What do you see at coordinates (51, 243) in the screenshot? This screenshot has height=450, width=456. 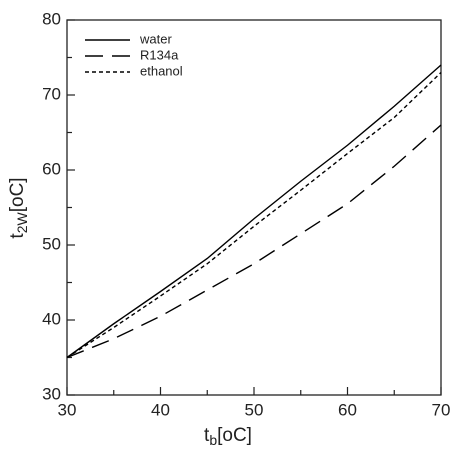 I see `y-tick-label: 50` at bounding box center [51, 243].